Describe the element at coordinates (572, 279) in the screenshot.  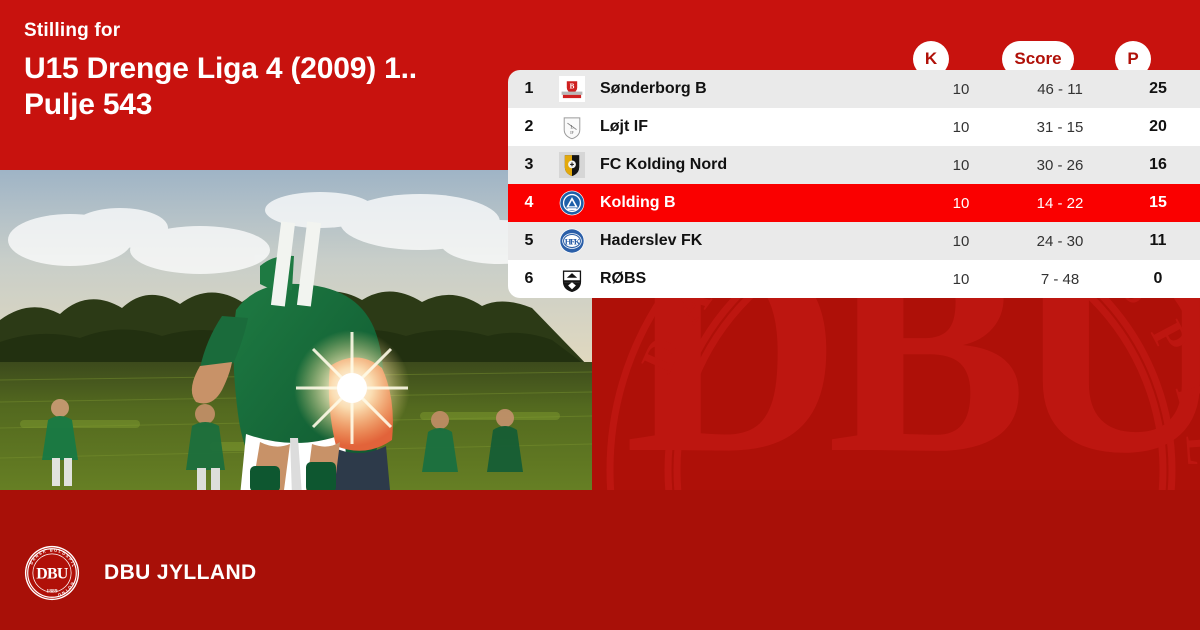
I see `robs-crest-icon` at that location.